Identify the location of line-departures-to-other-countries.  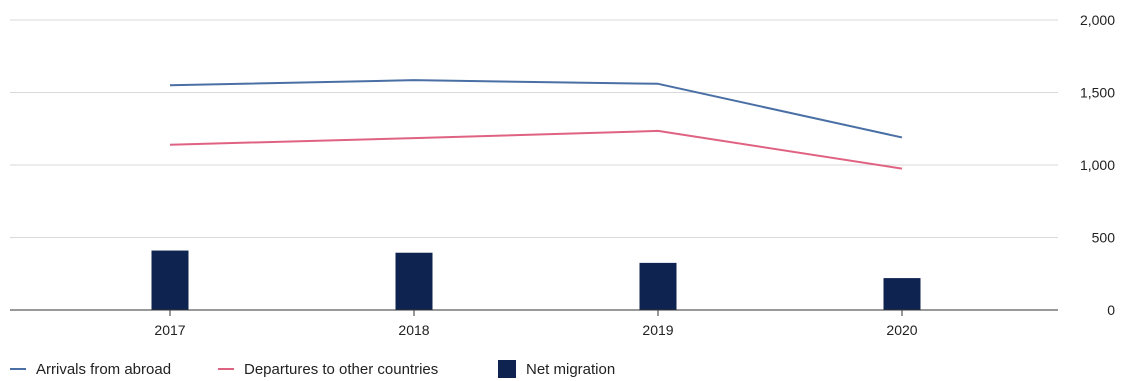
(536, 149).